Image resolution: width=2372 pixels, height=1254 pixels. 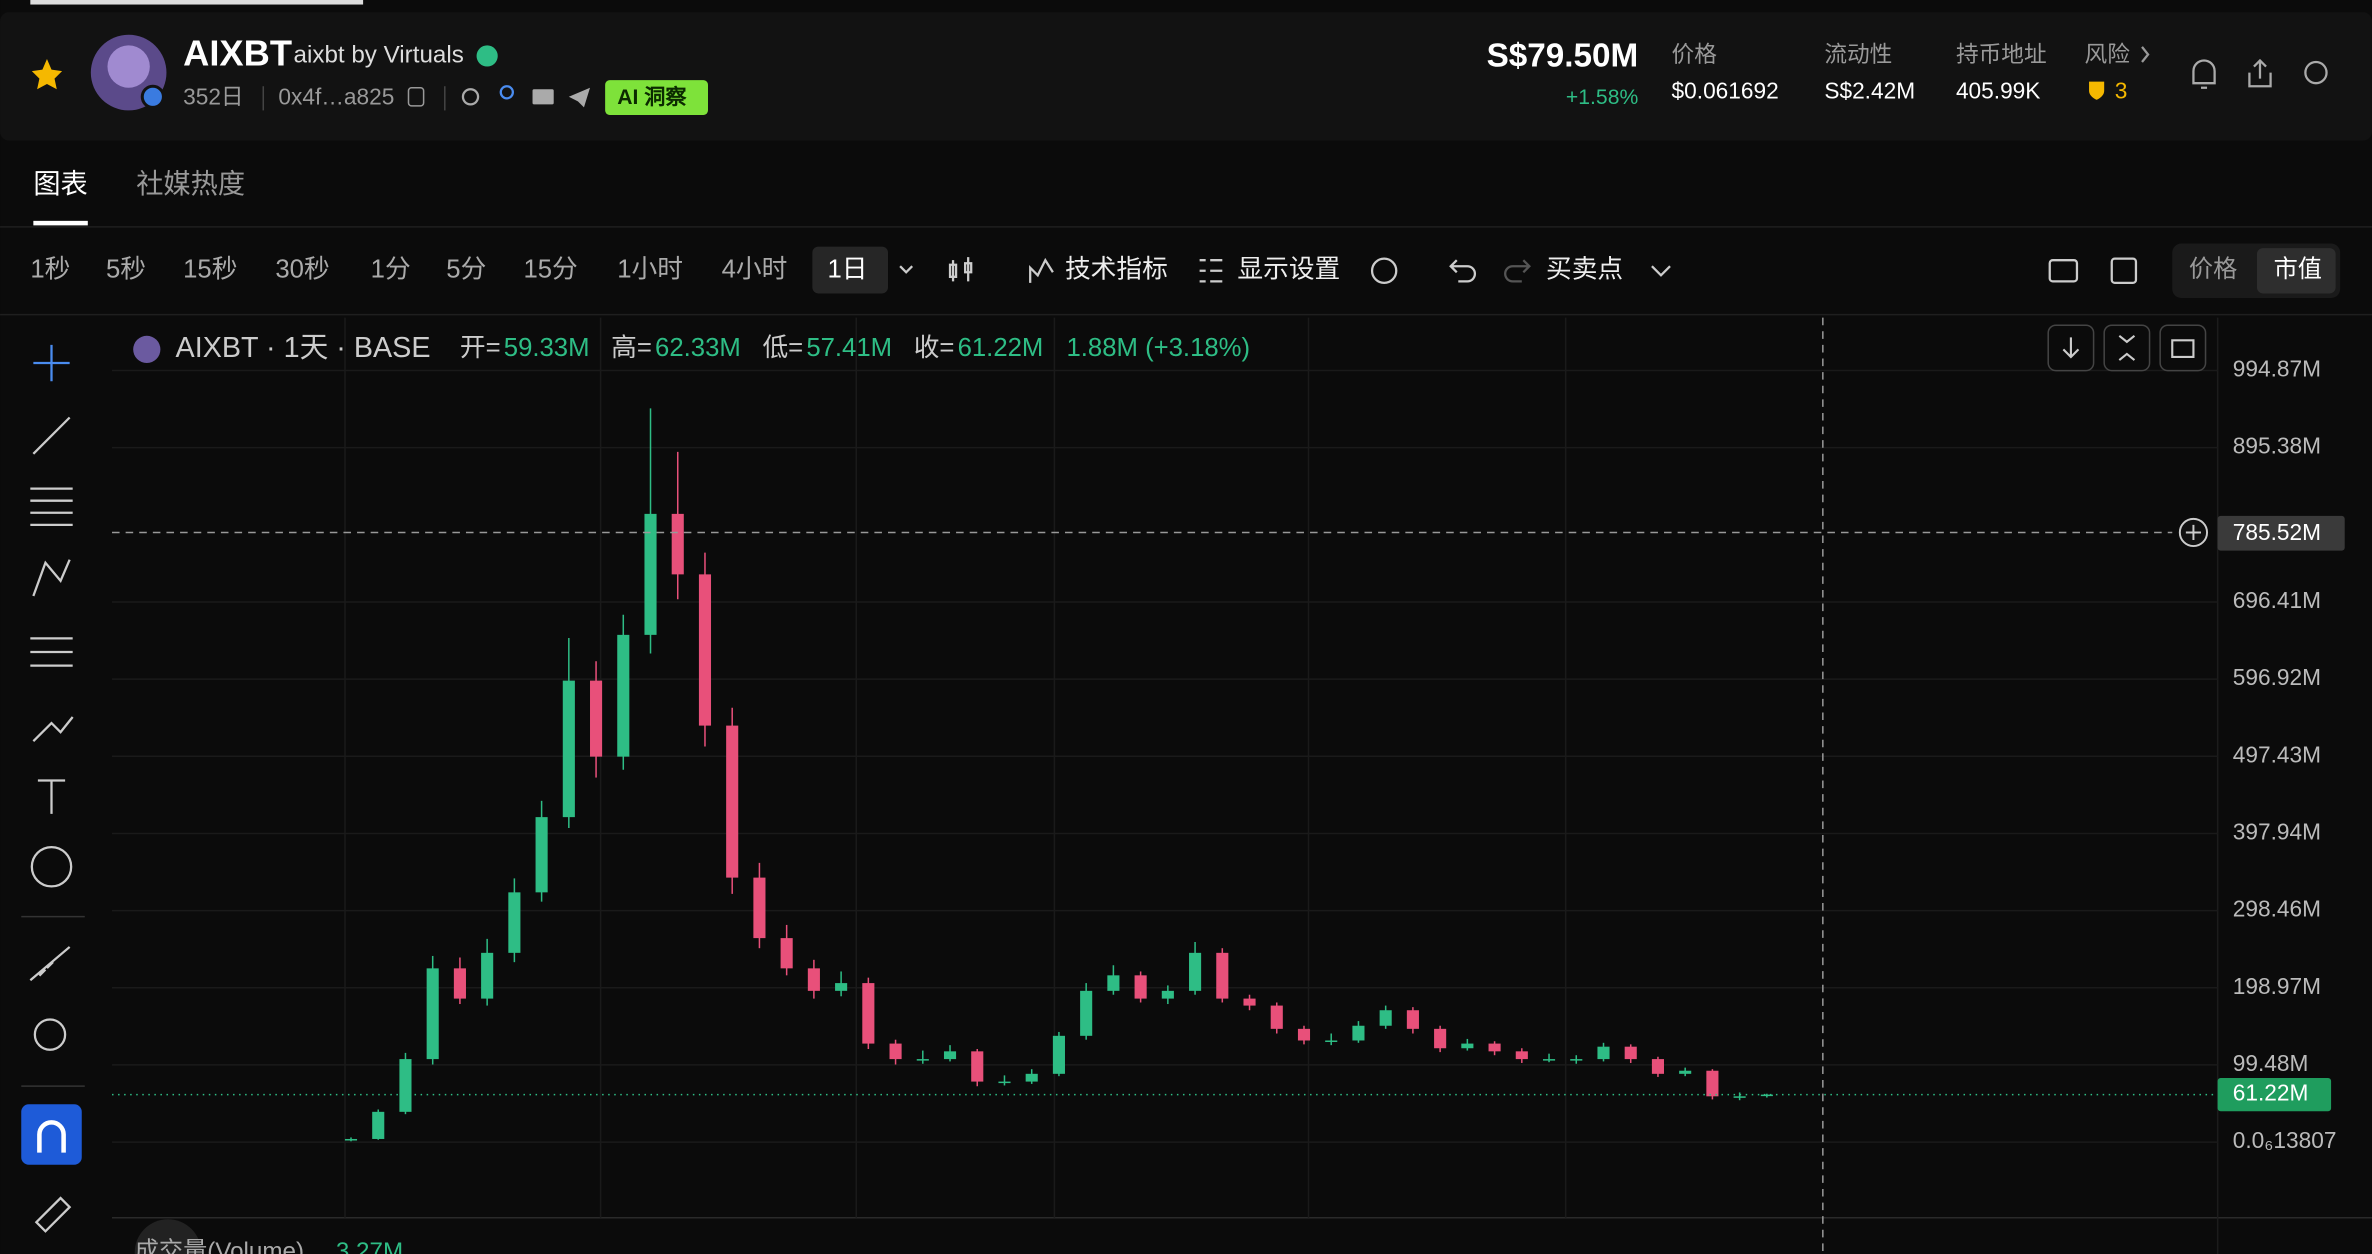 What do you see at coordinates (147, 349) in the screenshot?
I see `legend-icon` at bounding box center [147, 349].